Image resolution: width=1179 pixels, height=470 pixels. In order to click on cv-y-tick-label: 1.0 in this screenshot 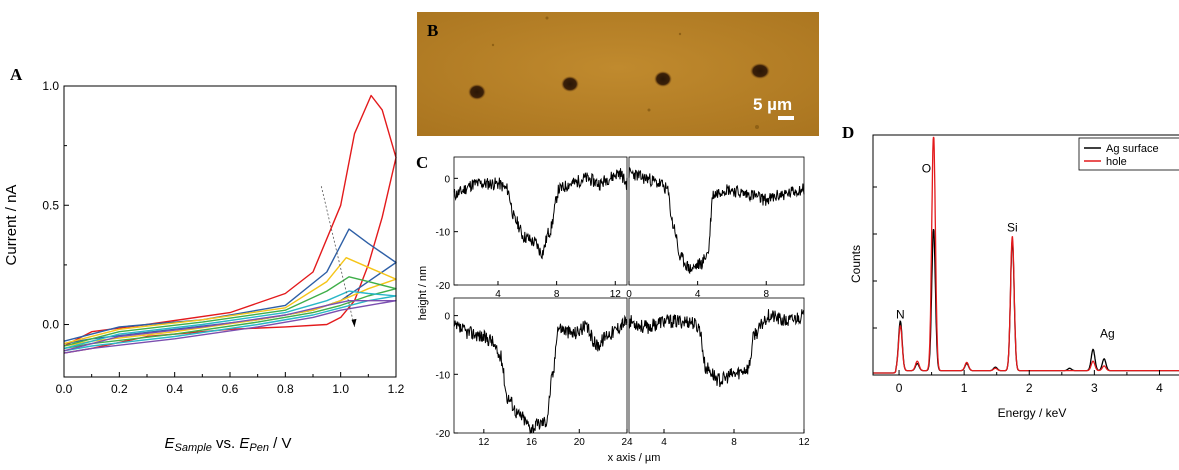, I will do `click(50, 86)`.